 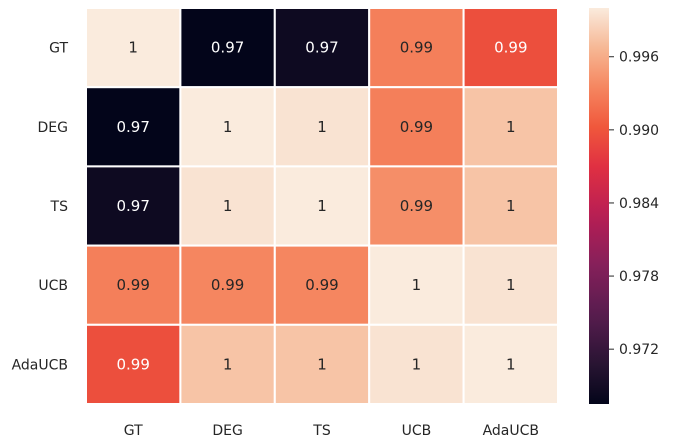 I want to click on heatmap-cell-adaucb-adaucb, so click(x=511, y=364).